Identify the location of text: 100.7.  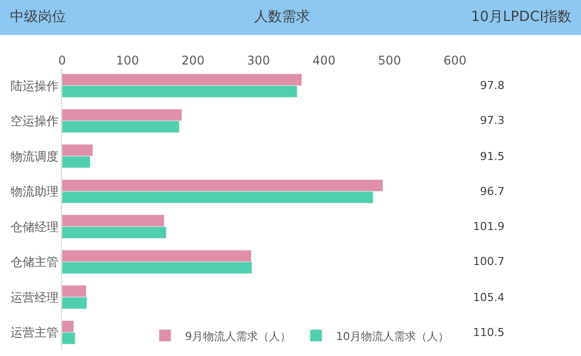
(488, 261).